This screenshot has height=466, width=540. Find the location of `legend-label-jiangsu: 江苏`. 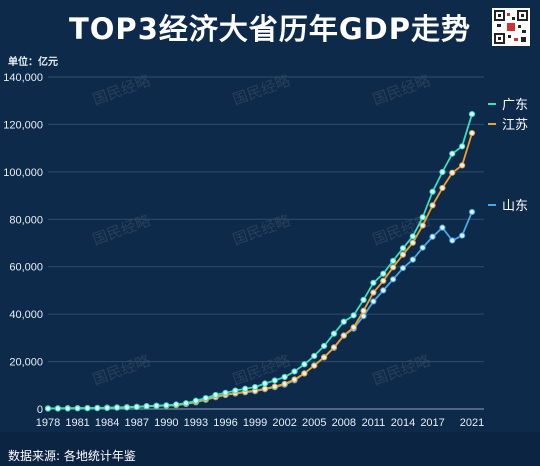

legend-label-jiangsu: 江苏 is located at coordinates (515, 125).